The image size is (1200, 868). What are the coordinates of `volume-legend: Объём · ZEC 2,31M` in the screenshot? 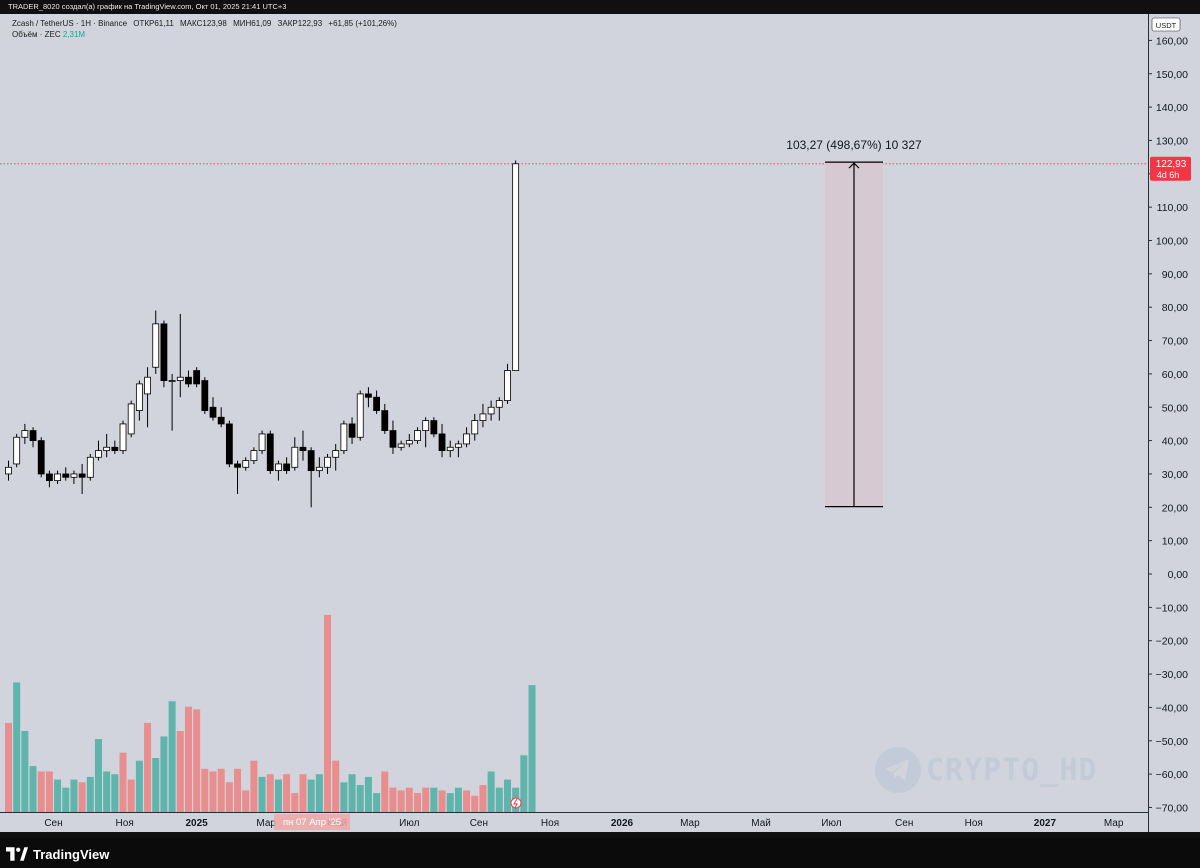 It's located at (48, 34).